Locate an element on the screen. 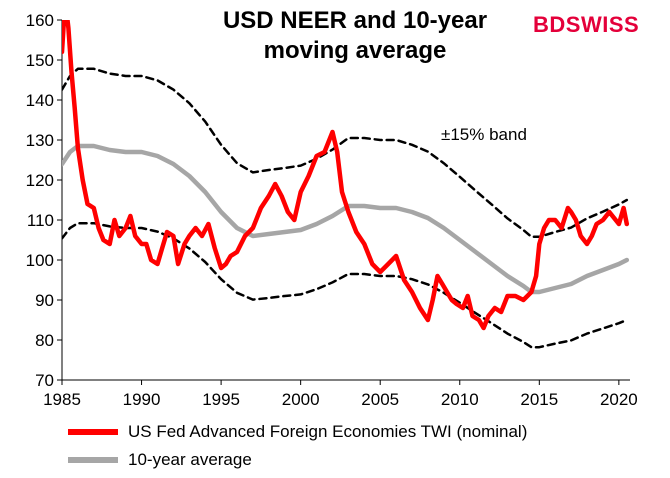 The image size is (670, 478). x-tick-label: 1995 is located at coordinates (221, 399).